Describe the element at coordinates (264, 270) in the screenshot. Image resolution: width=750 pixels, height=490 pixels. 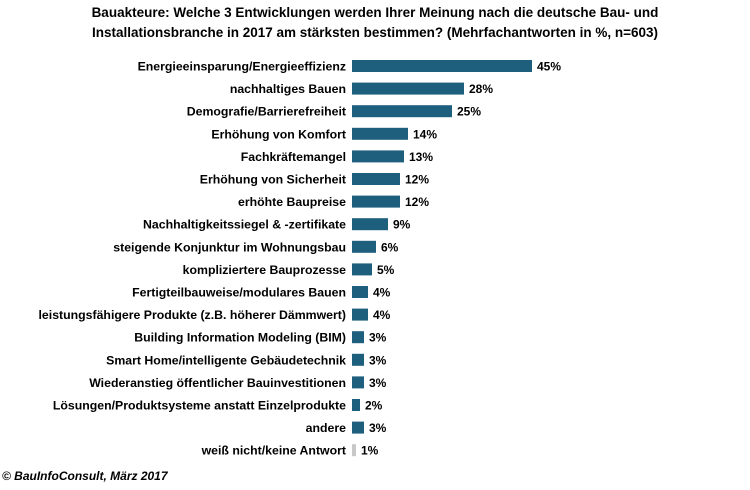
I see `category-label: kompliziertere Bauprozesse` at that location.